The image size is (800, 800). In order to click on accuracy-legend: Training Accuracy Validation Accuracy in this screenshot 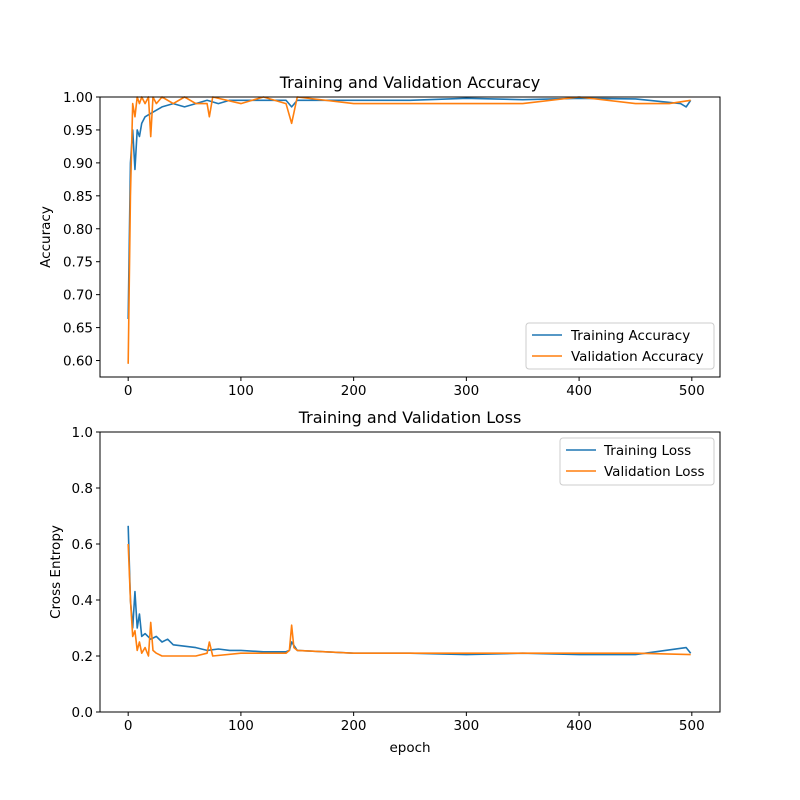, I will do `click(620, 346)`.